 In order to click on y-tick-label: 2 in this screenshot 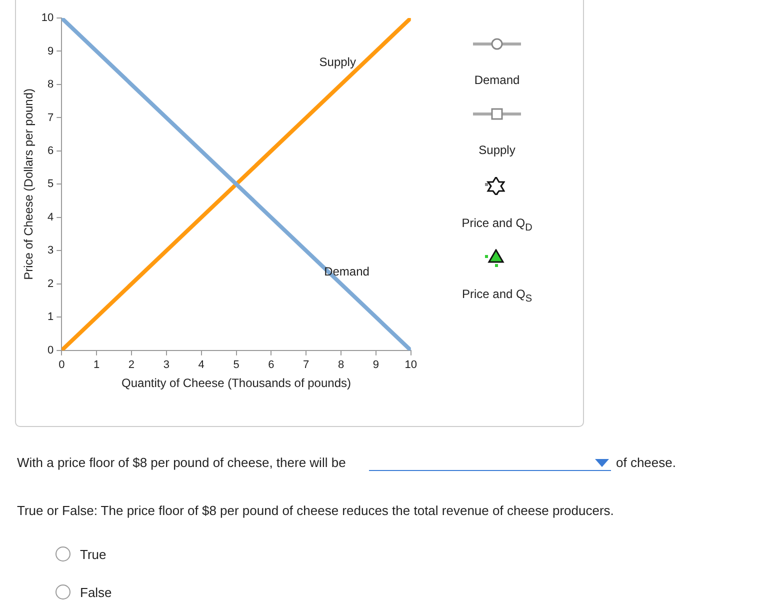, I will do `click(51, 284)`.